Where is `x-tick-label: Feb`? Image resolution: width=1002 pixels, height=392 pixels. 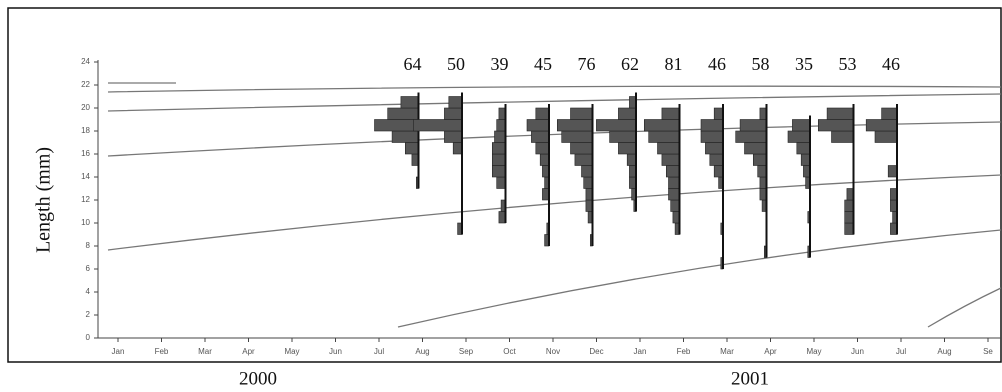
x-tick-label: Feb is located at coordinates (162, 351).